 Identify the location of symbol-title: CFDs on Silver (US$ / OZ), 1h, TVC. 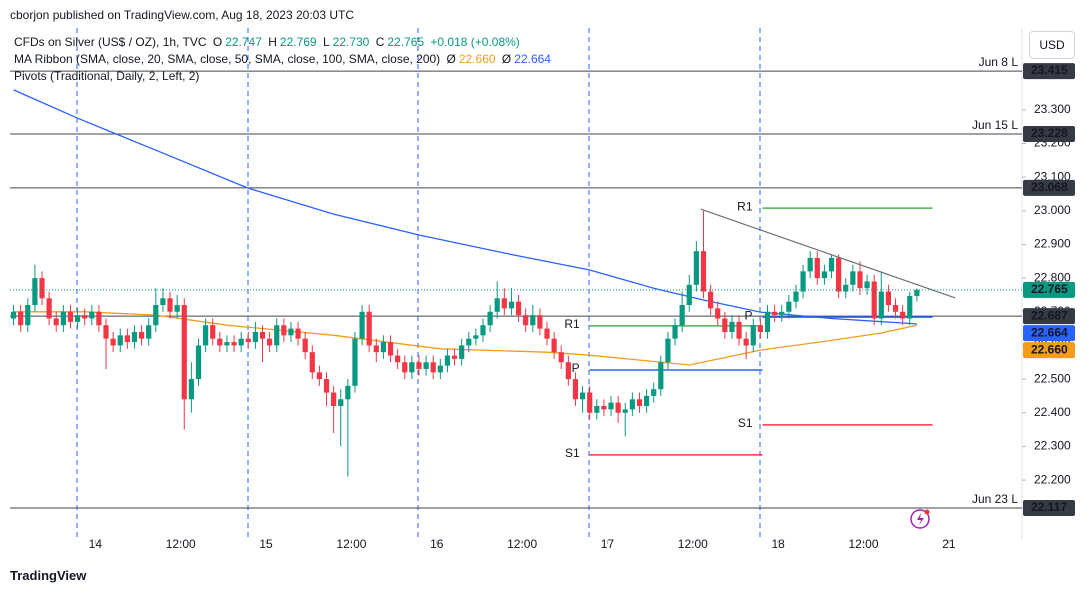
(110, 42).